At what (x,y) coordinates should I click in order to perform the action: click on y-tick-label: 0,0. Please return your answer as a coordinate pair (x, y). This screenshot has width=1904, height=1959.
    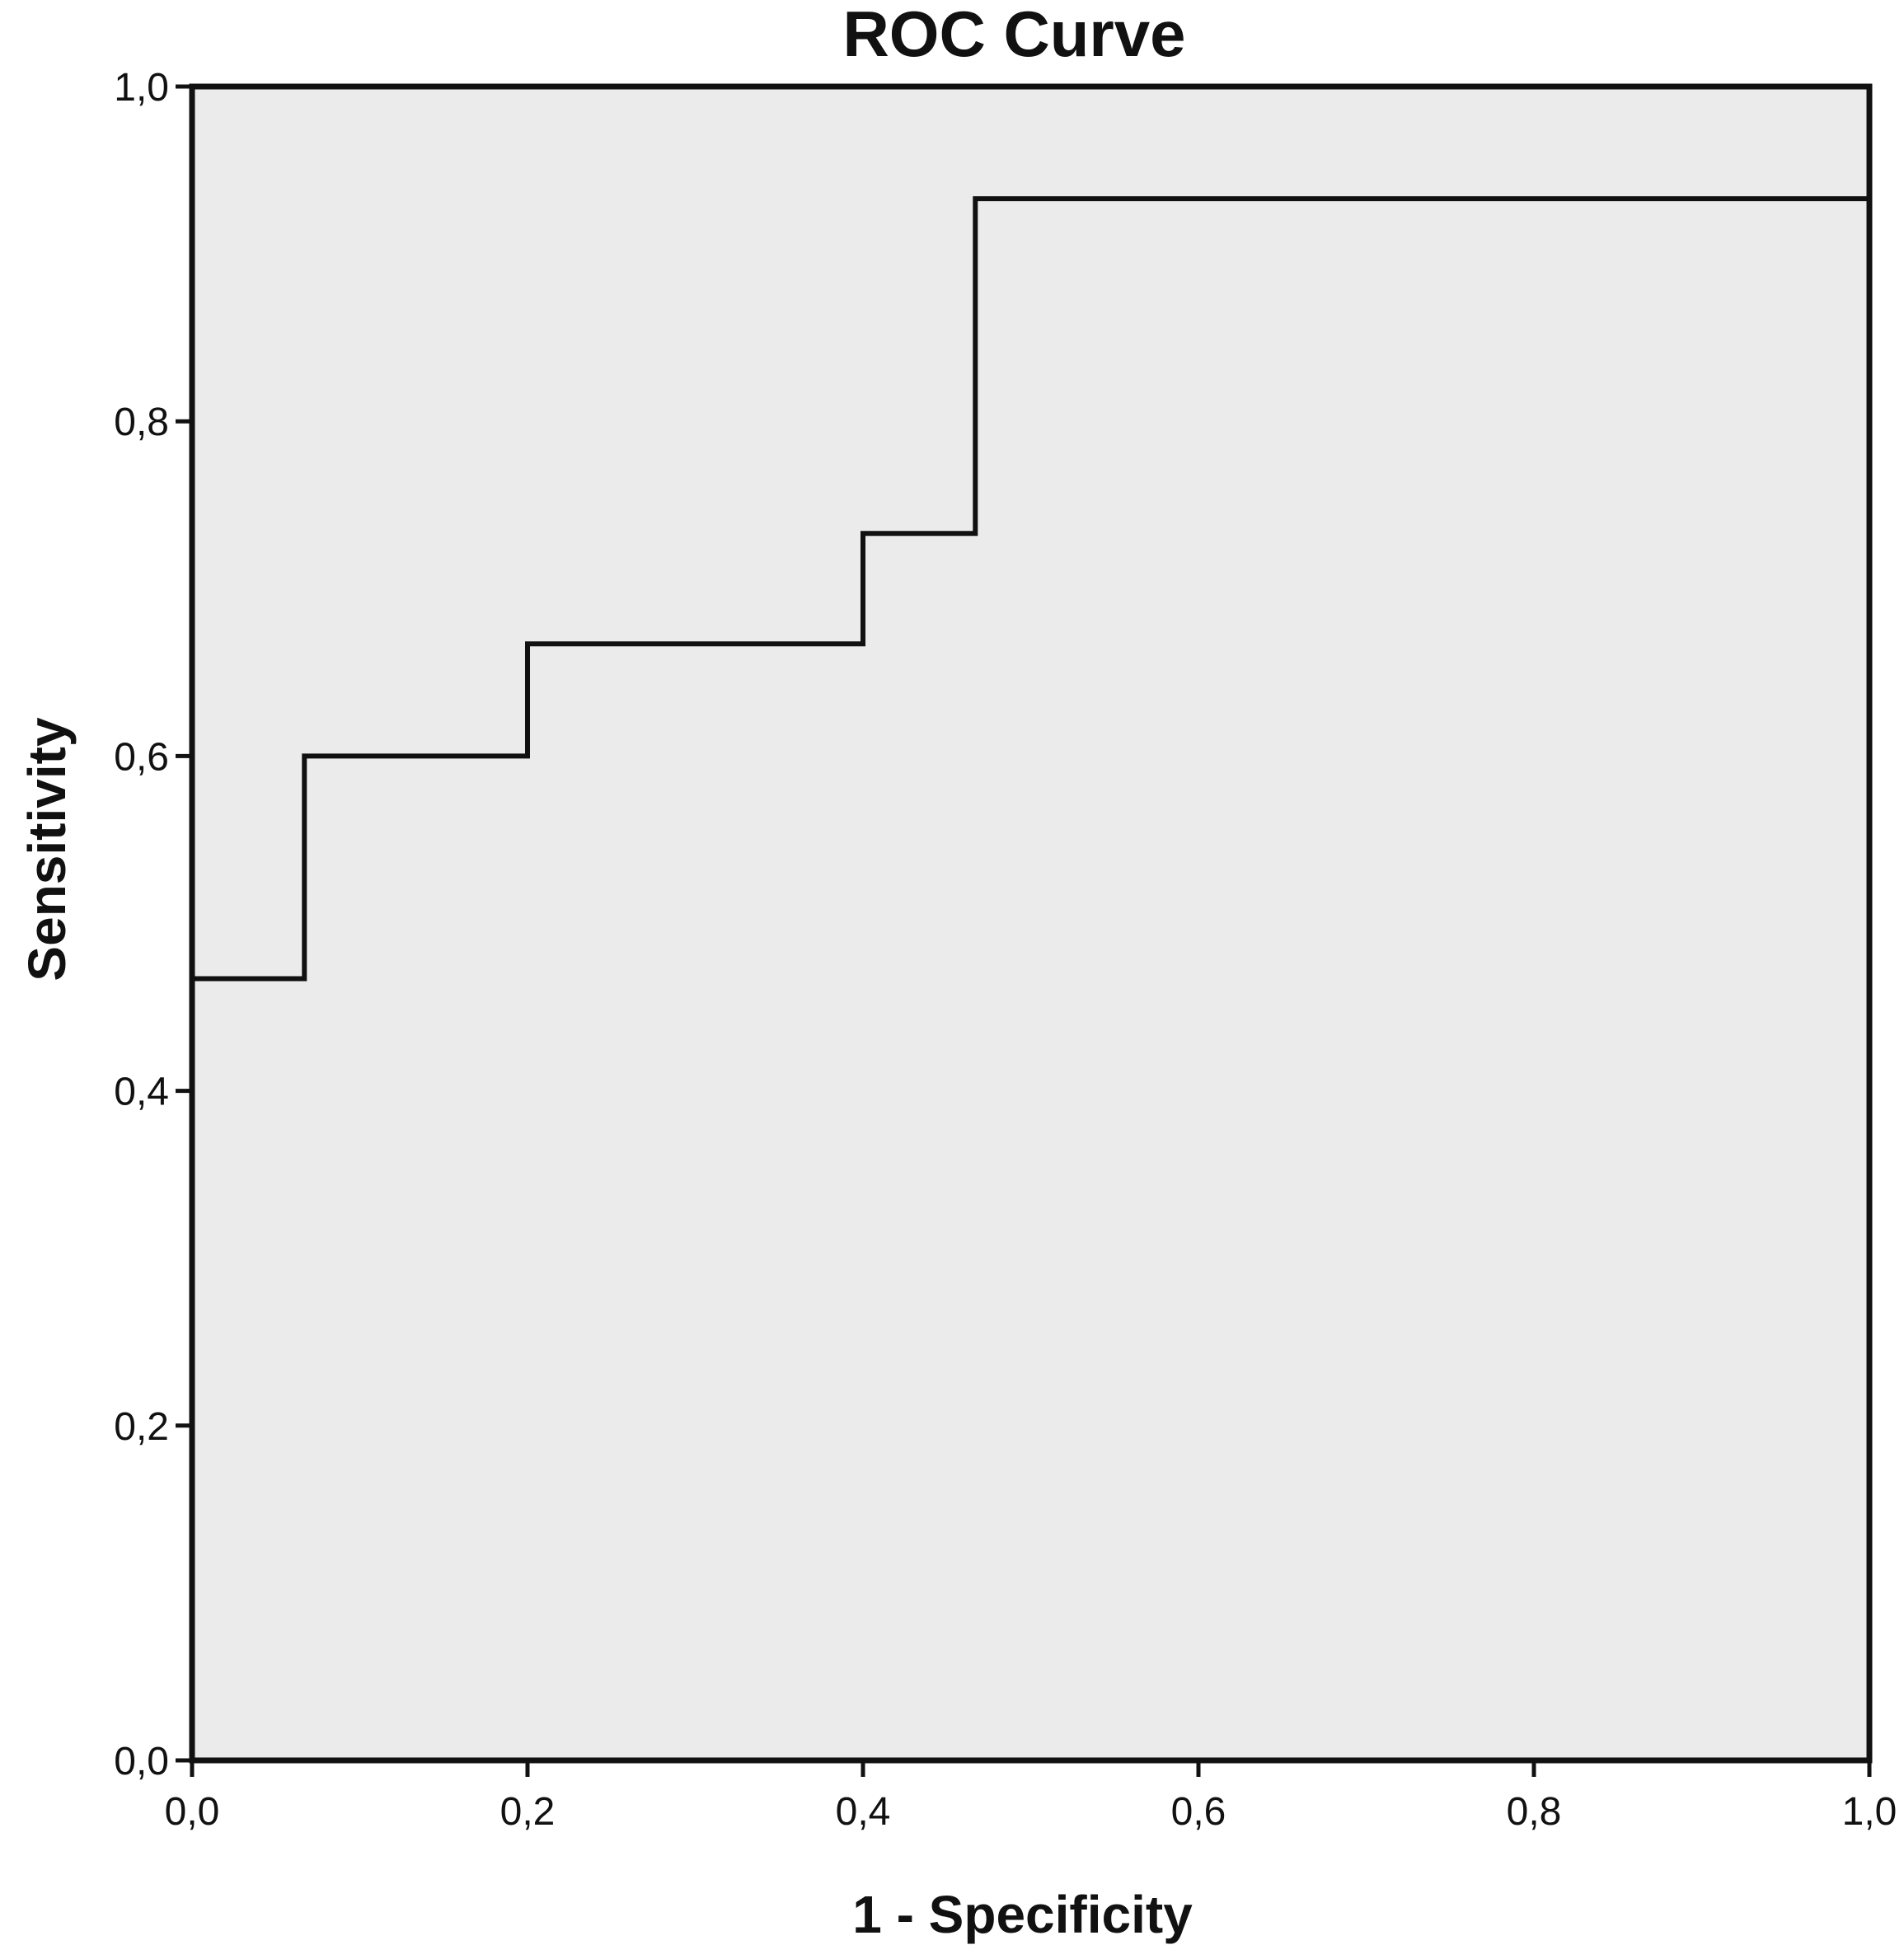
    Looking at the image, I should click on (141, 1761).